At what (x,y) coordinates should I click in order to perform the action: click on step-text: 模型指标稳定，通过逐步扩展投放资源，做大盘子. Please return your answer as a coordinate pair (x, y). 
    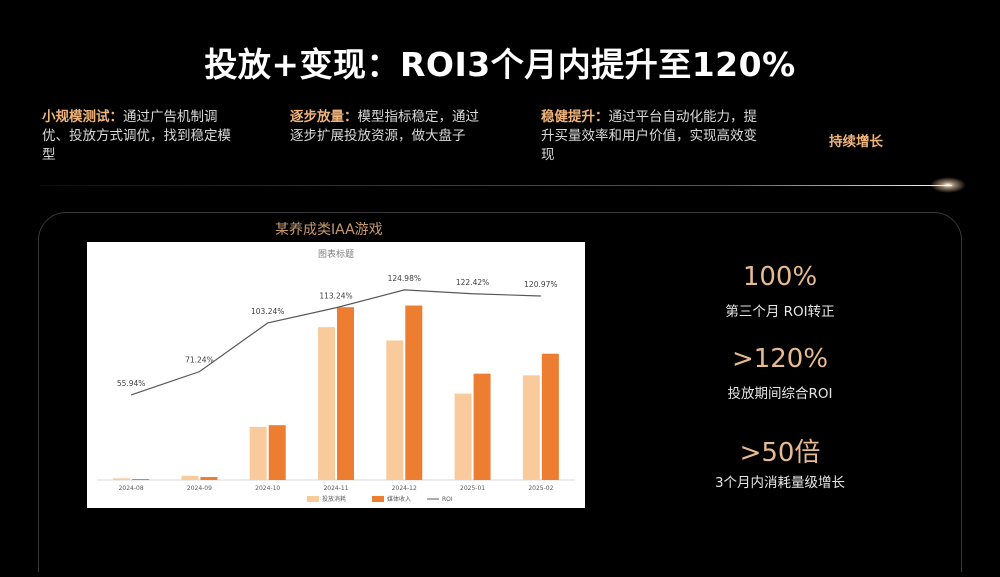
    Looking at the image, I should click on (384, 126).